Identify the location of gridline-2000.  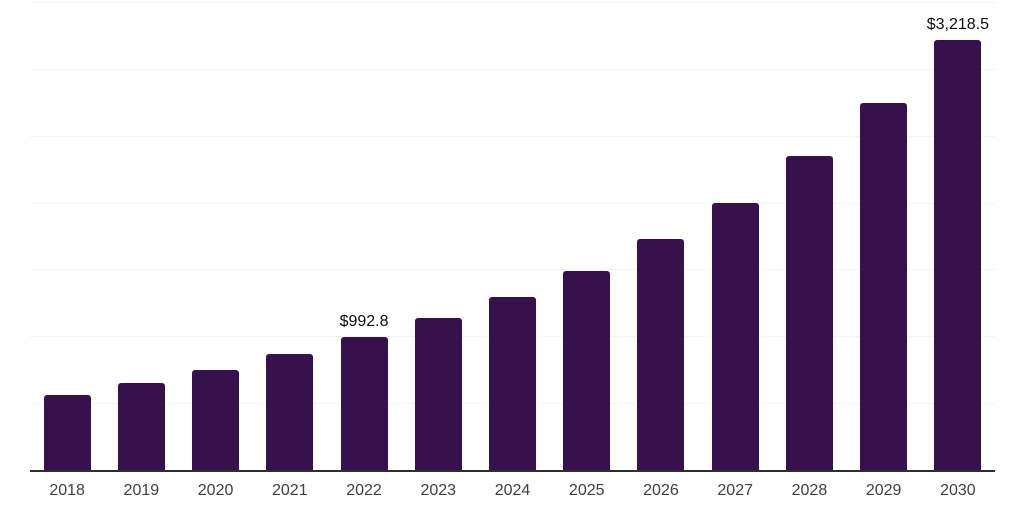
(512, 203).